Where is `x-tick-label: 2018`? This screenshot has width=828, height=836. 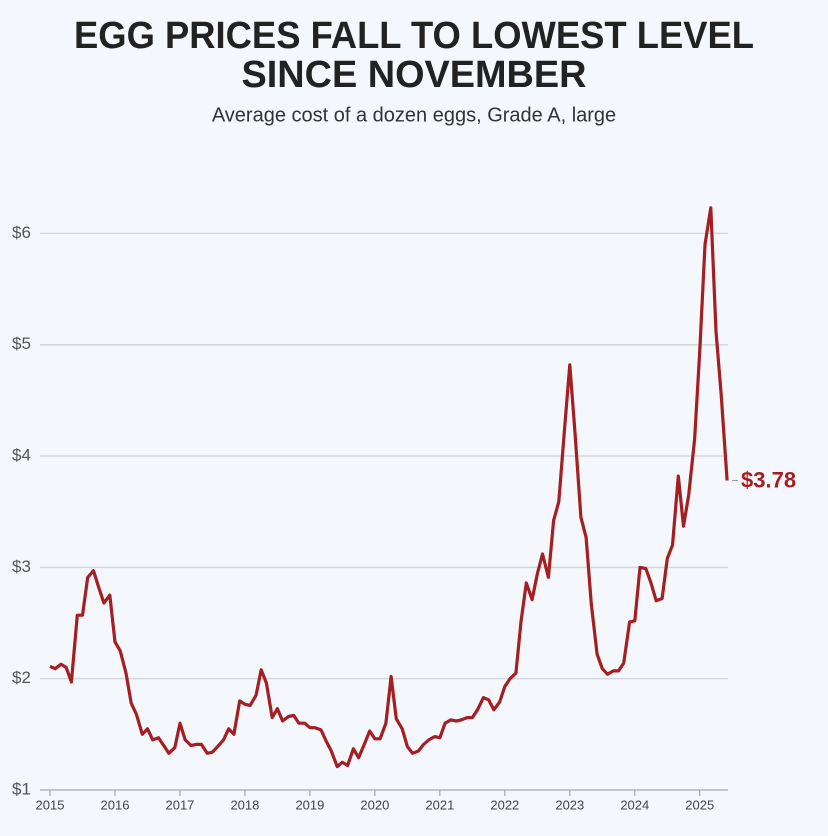 x-tick-label: 2018 is located at coordinates (244, 804).